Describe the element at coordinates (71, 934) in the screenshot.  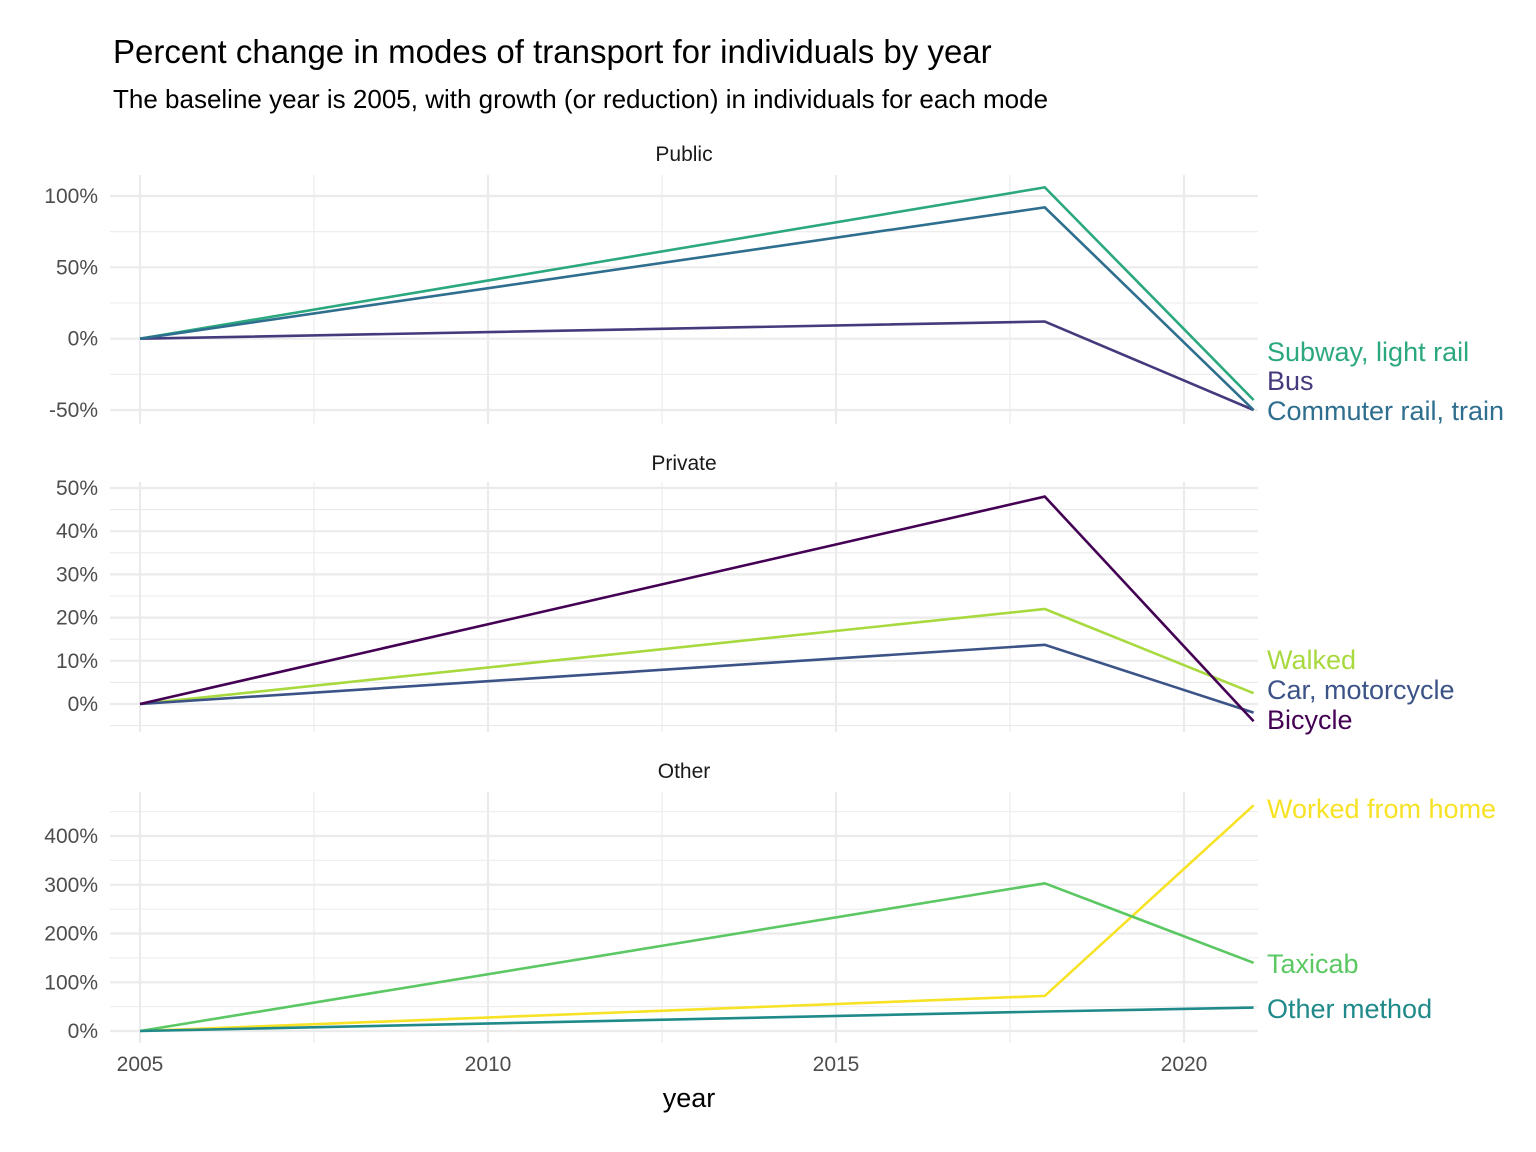
I see `y-tick-label: 200%` at that location.